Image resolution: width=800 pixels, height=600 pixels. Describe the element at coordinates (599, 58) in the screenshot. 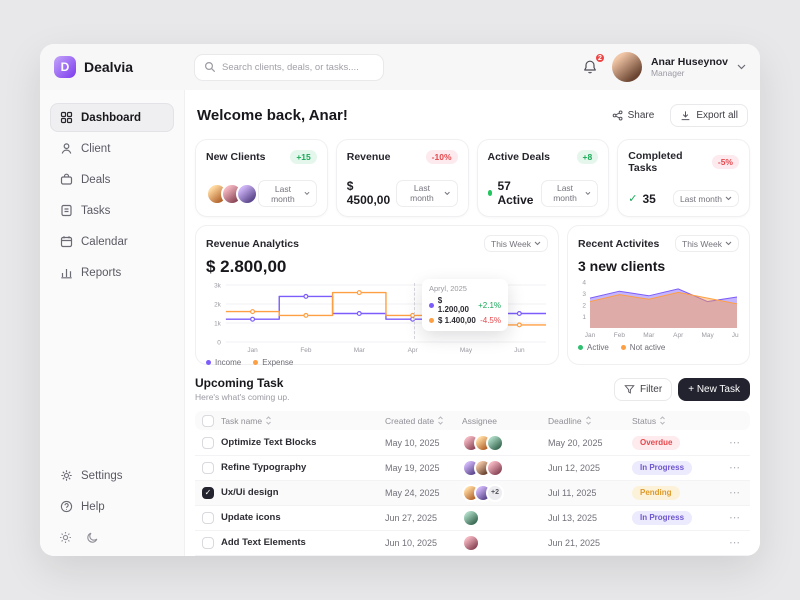

I see `notification-badge: 2` at that location.